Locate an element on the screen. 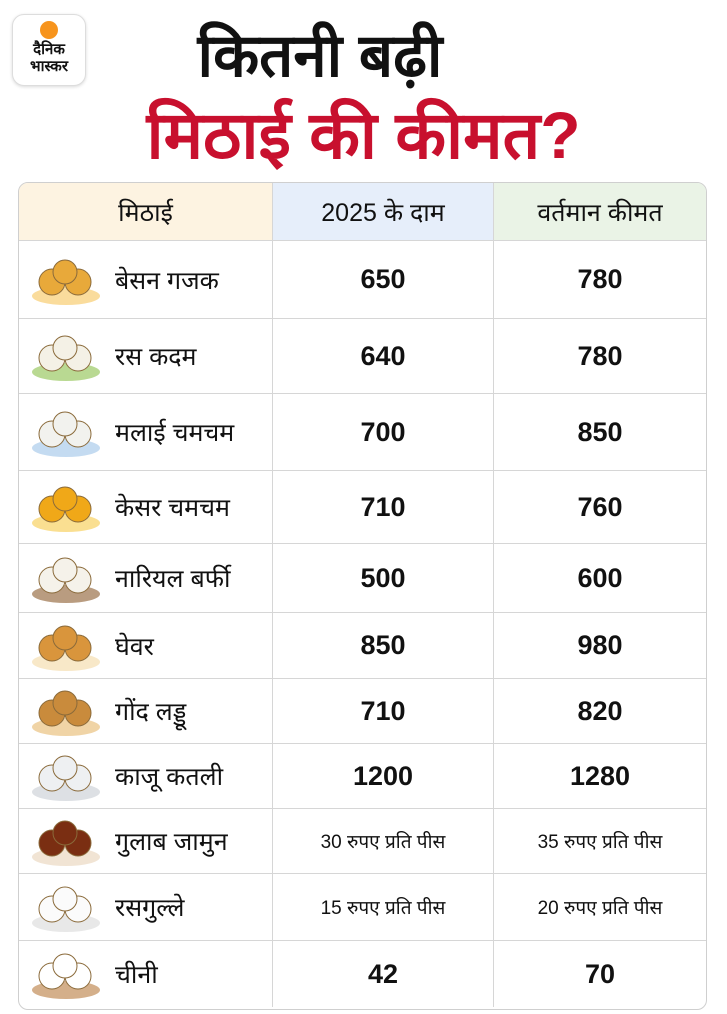  item-cell: केसर चमचम is located at coordinates (146, 507).